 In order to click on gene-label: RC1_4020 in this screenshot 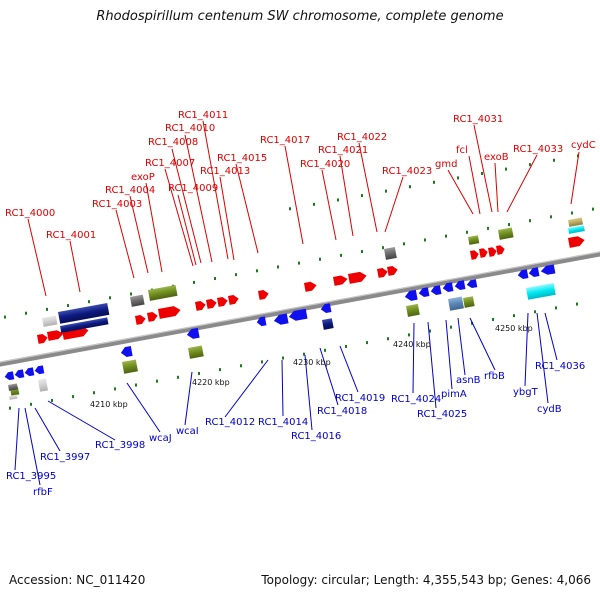, I will do `click(325, 164)`.